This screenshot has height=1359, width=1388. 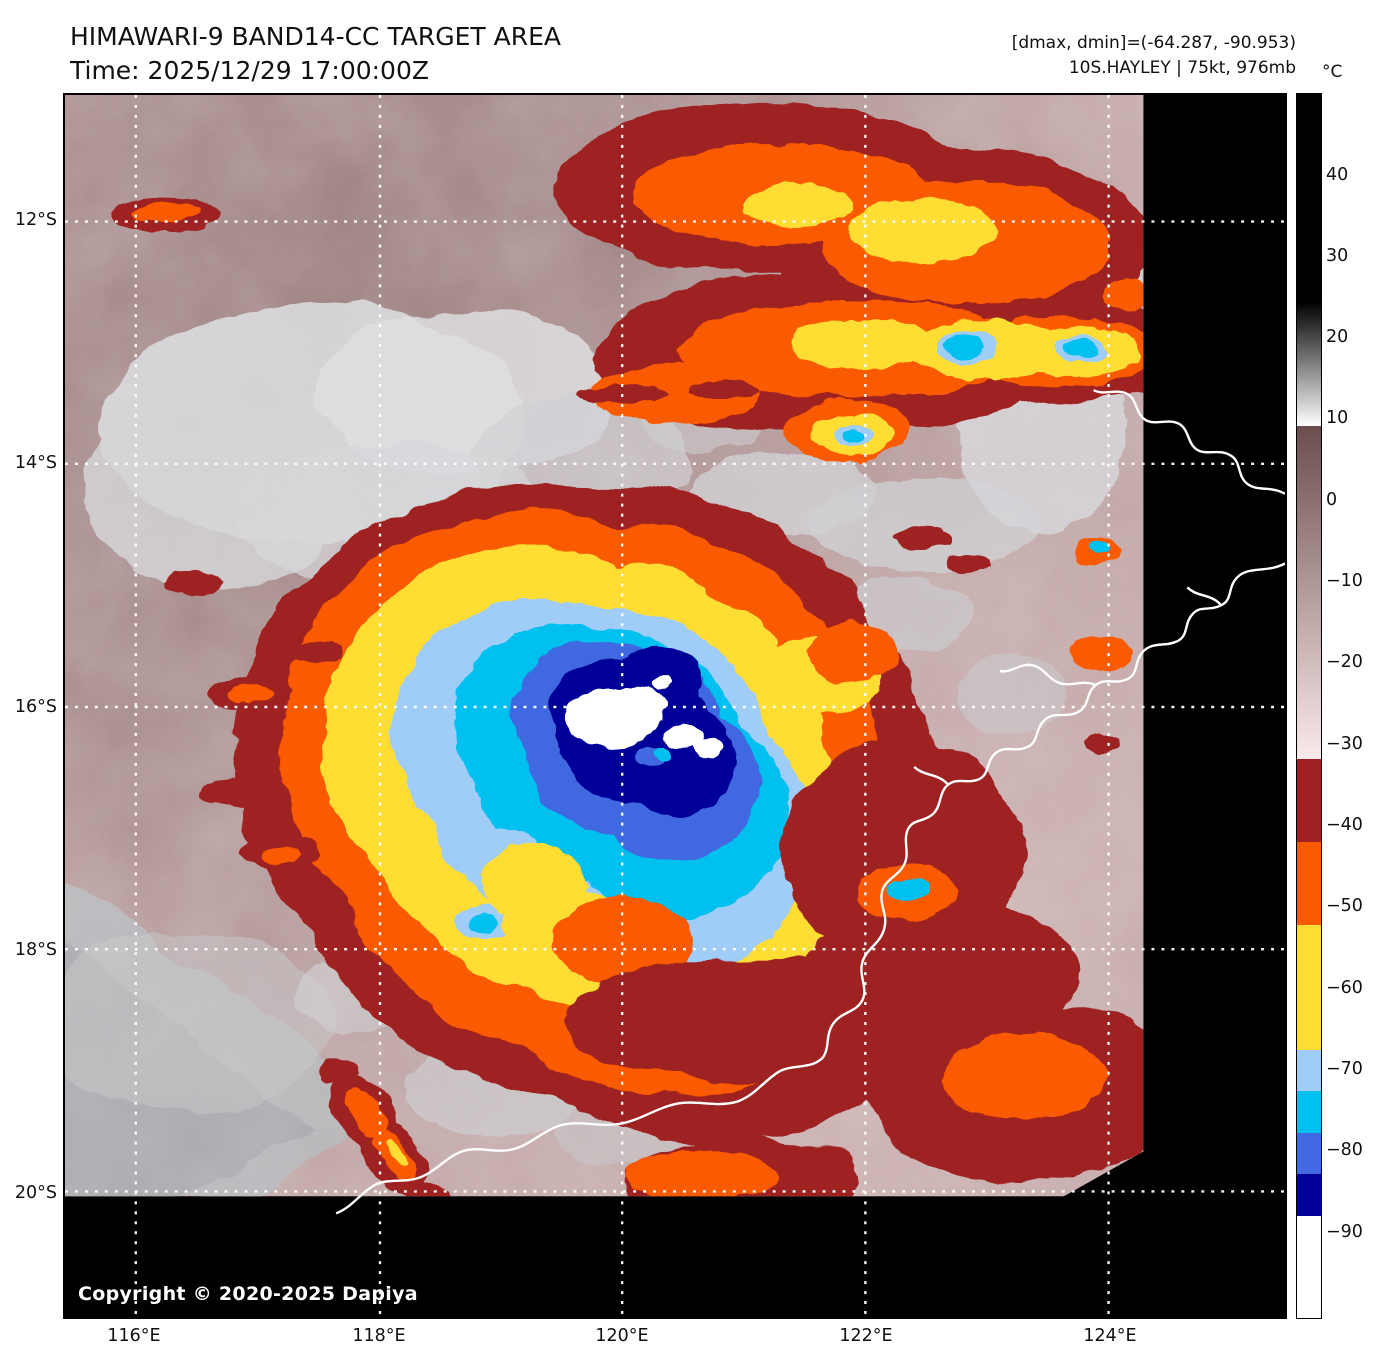 I want to click on colorbar-tick-8: −40, so click(x=1344, y=825).